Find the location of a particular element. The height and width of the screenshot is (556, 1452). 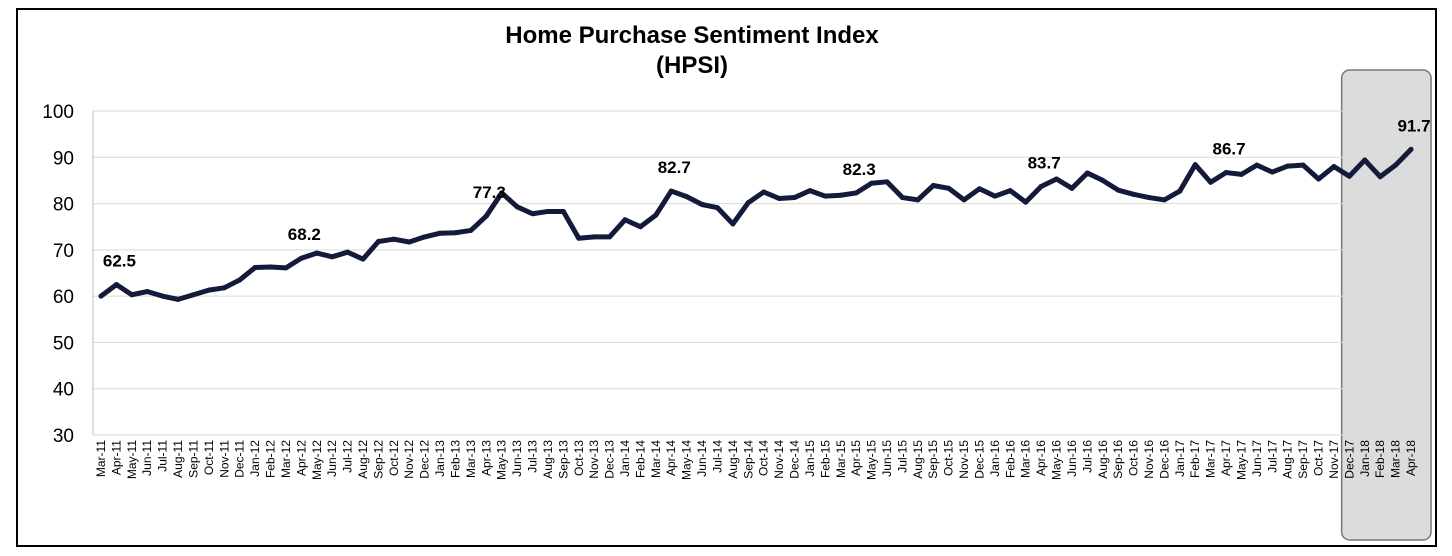

x-tick-label: Feb-13 is located at coordinates (455, 459).